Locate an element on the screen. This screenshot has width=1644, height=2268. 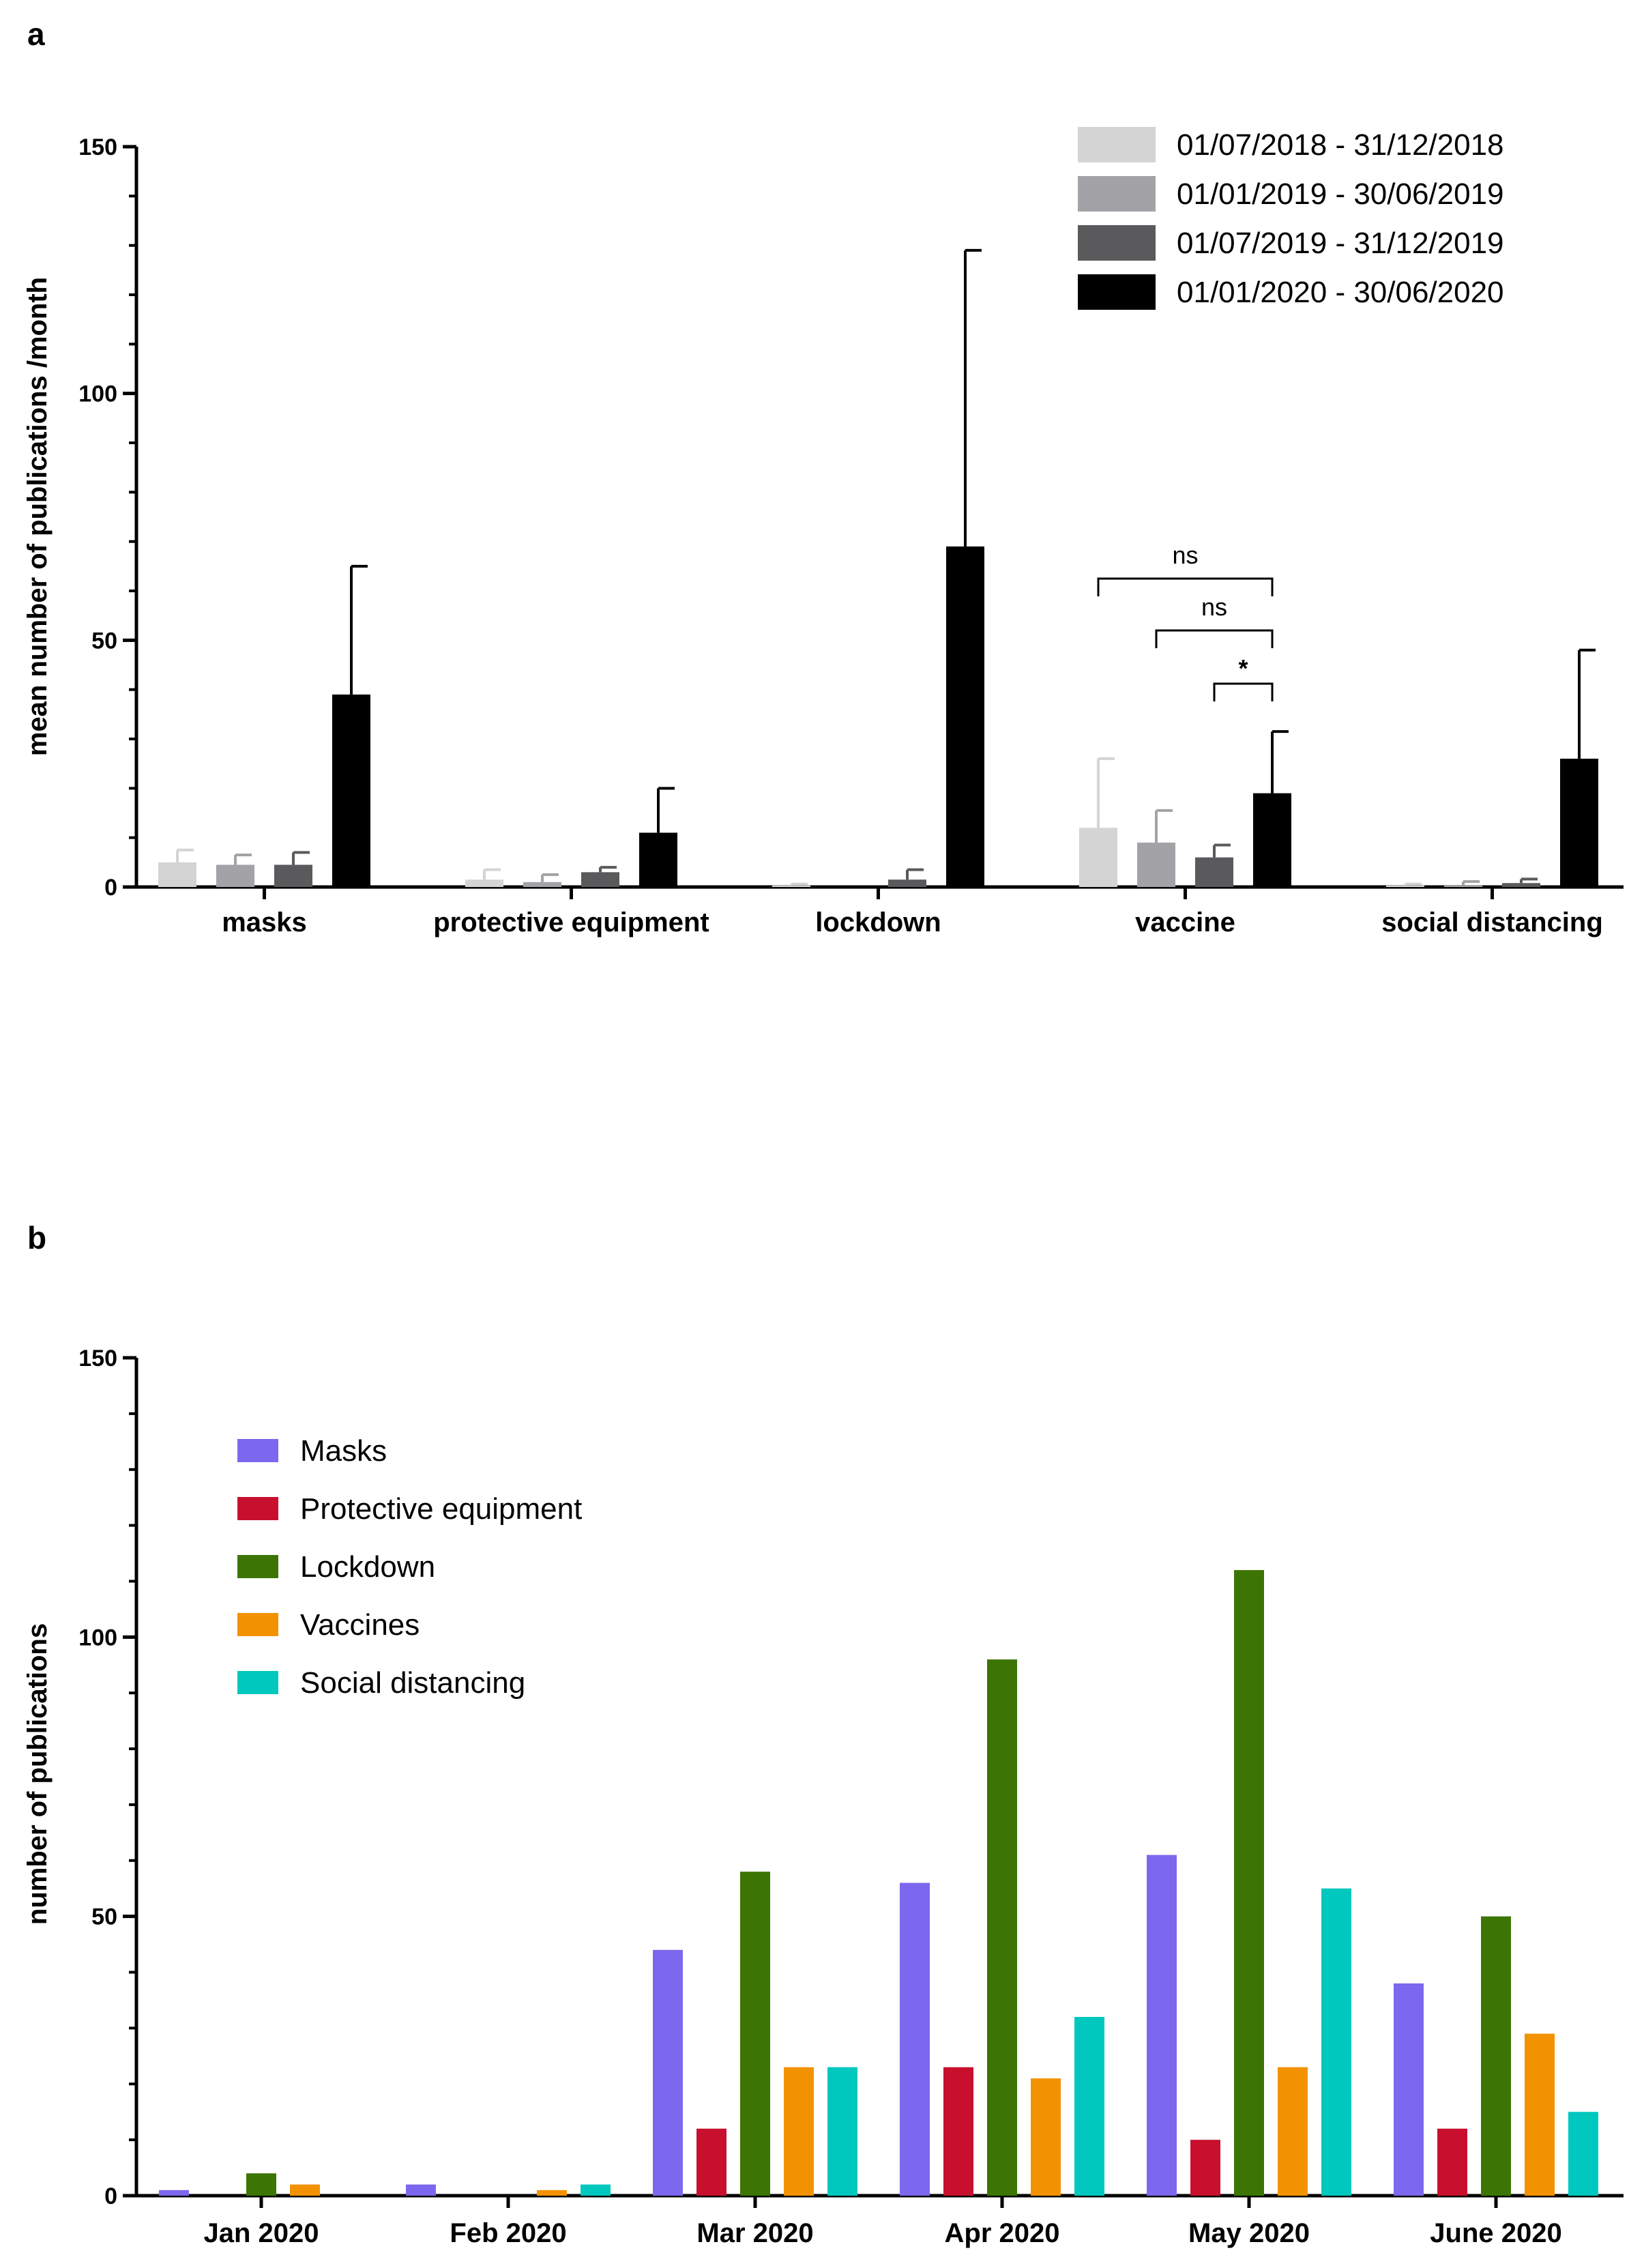
legend-label: Protective equipment is located at coordinates (441, 1509).